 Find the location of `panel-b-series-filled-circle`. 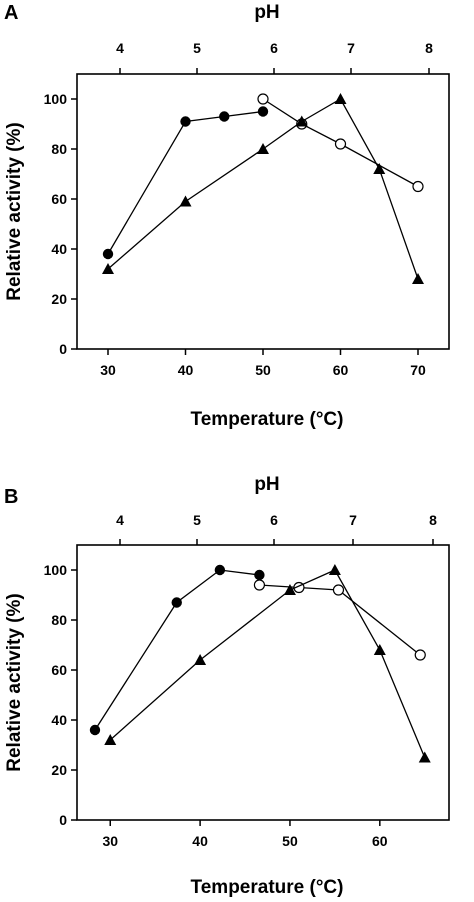

panel-b-series-filled-circle is located at coordinates (177, 650).